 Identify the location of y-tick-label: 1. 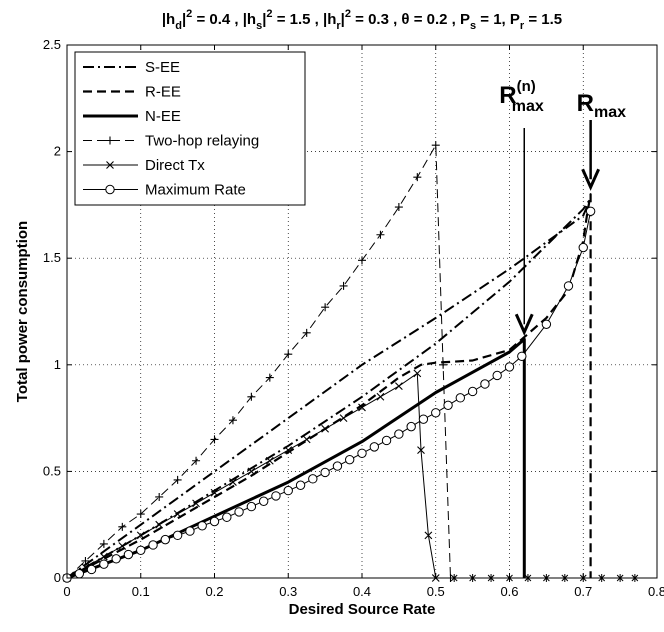
(57, 364).